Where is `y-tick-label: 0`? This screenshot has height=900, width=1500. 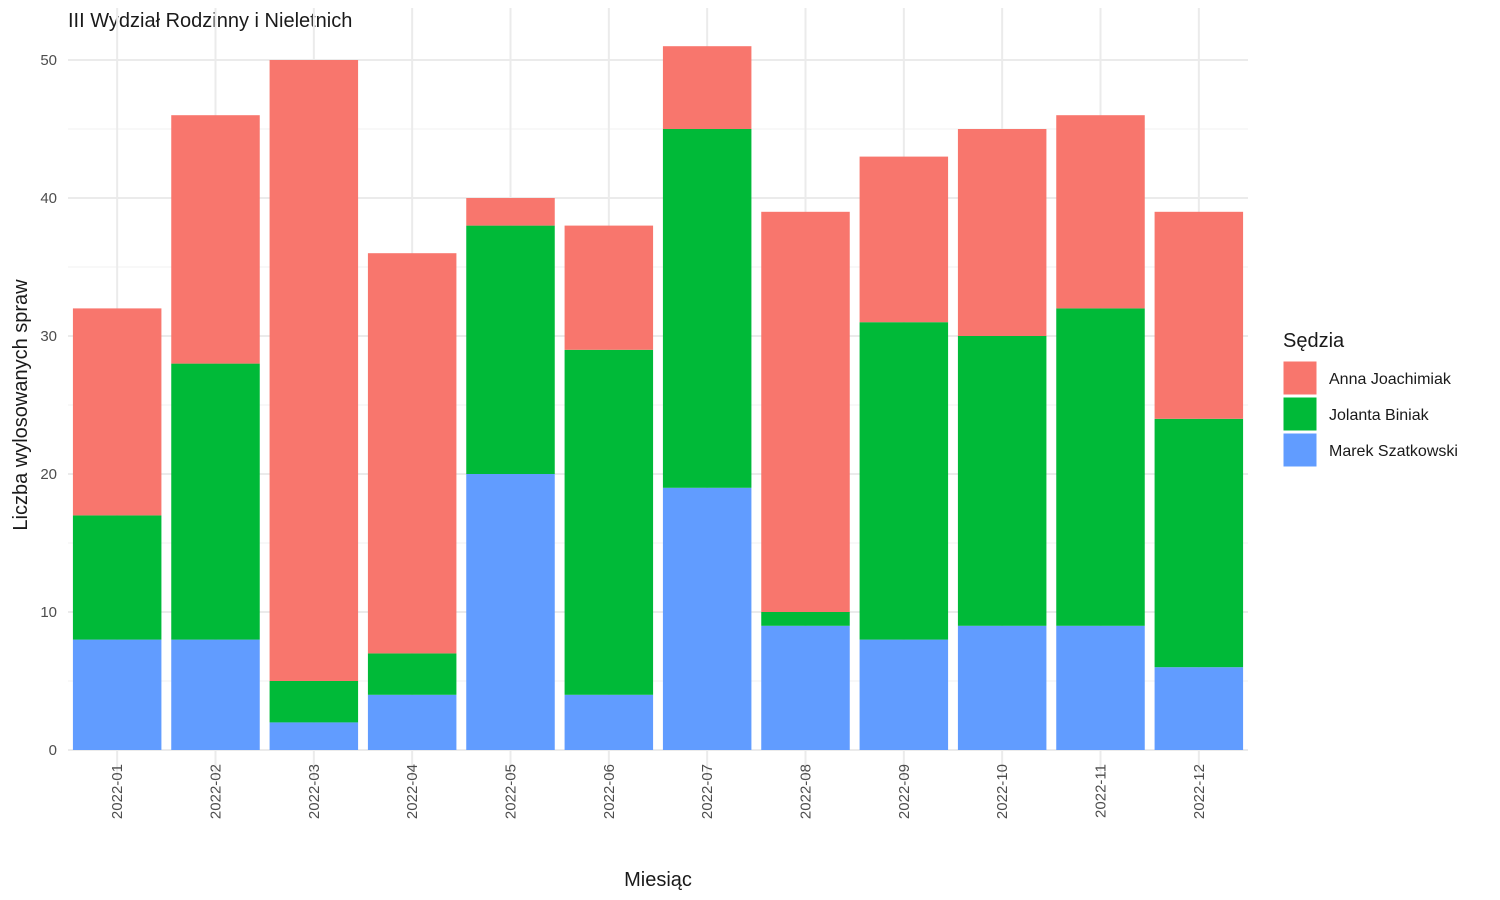 y-tick-label: 0 is located at coordinates (53, 750).